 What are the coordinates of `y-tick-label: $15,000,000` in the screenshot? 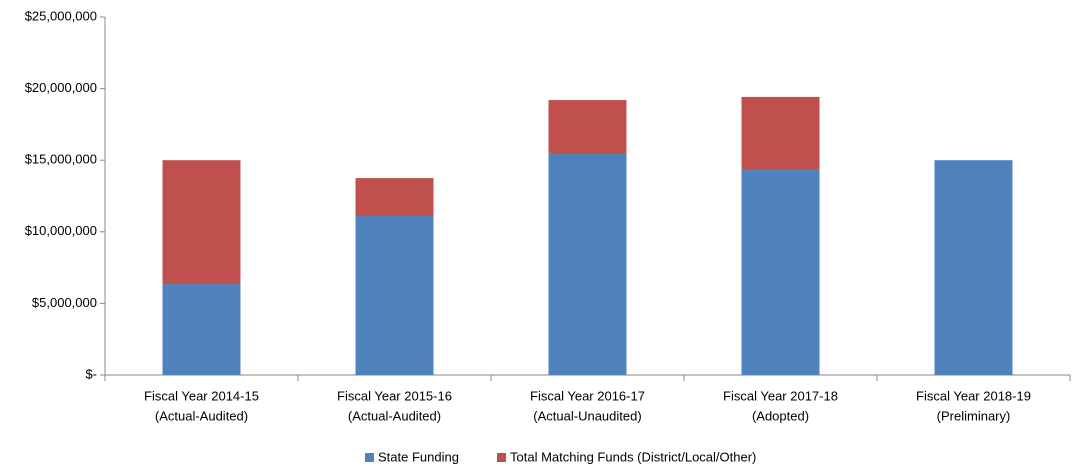 It's located at (61, 159).